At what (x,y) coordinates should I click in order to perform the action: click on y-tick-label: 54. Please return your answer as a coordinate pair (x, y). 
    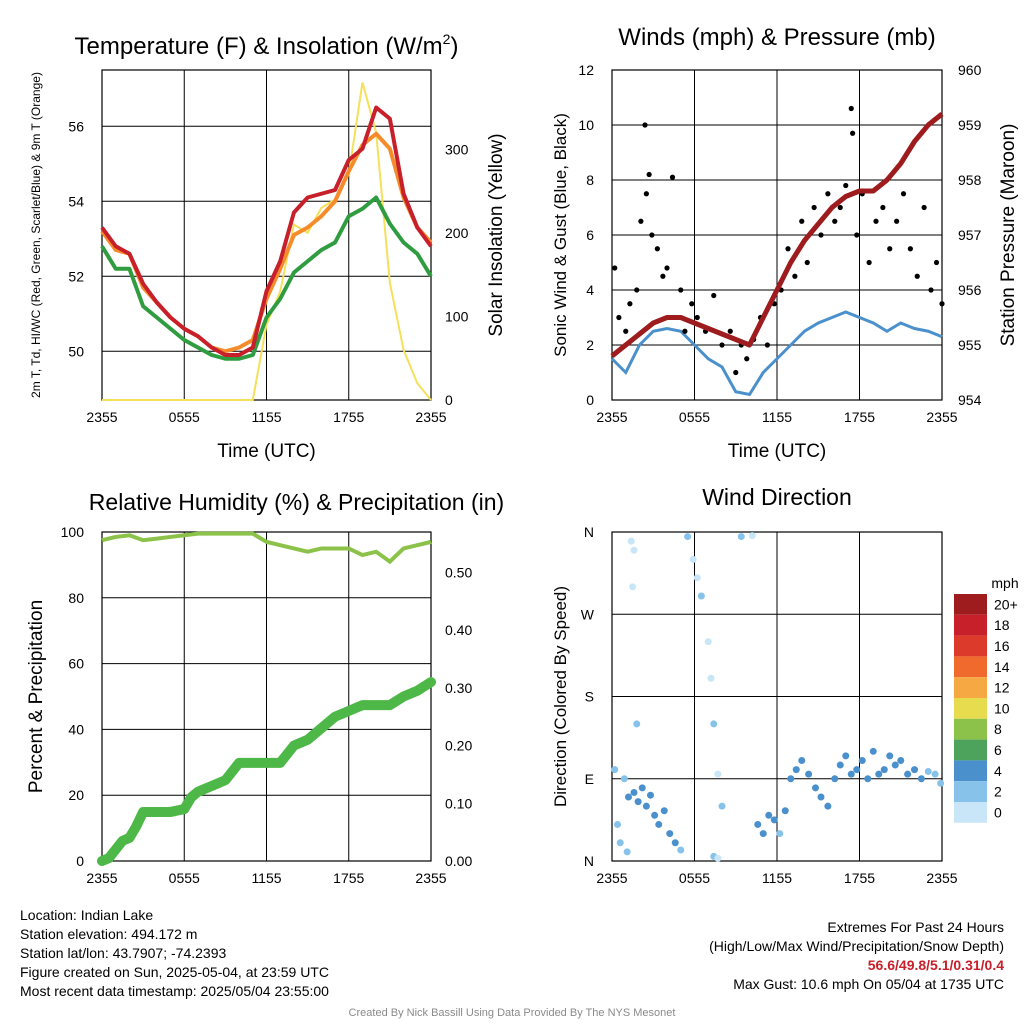
    Looking at the image, I should click on (76, 201).